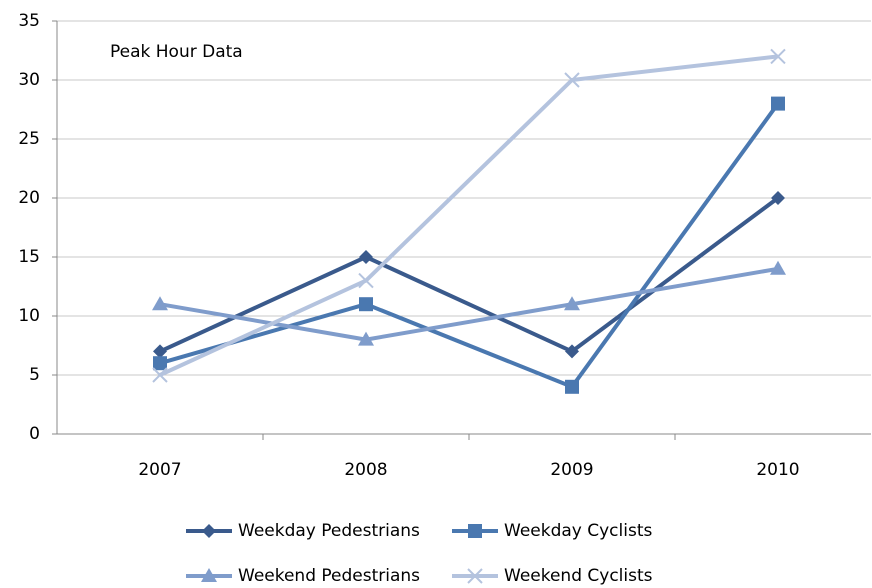  Describe the element at coordinates (176, 52) in the screenshot. I see `annotation: Peak Hour Data` at that location.